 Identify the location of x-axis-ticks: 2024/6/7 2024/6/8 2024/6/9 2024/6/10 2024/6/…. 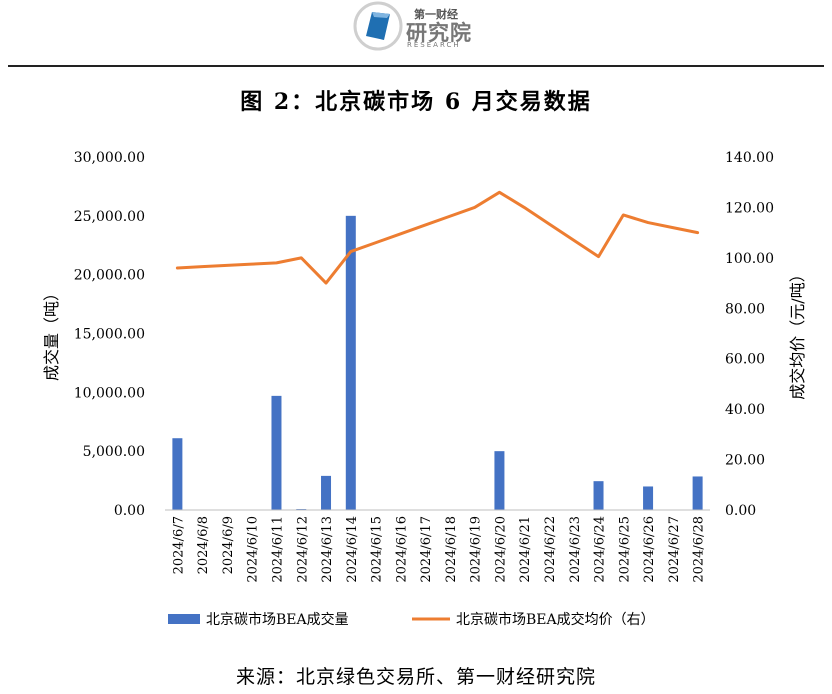
(438, 549).